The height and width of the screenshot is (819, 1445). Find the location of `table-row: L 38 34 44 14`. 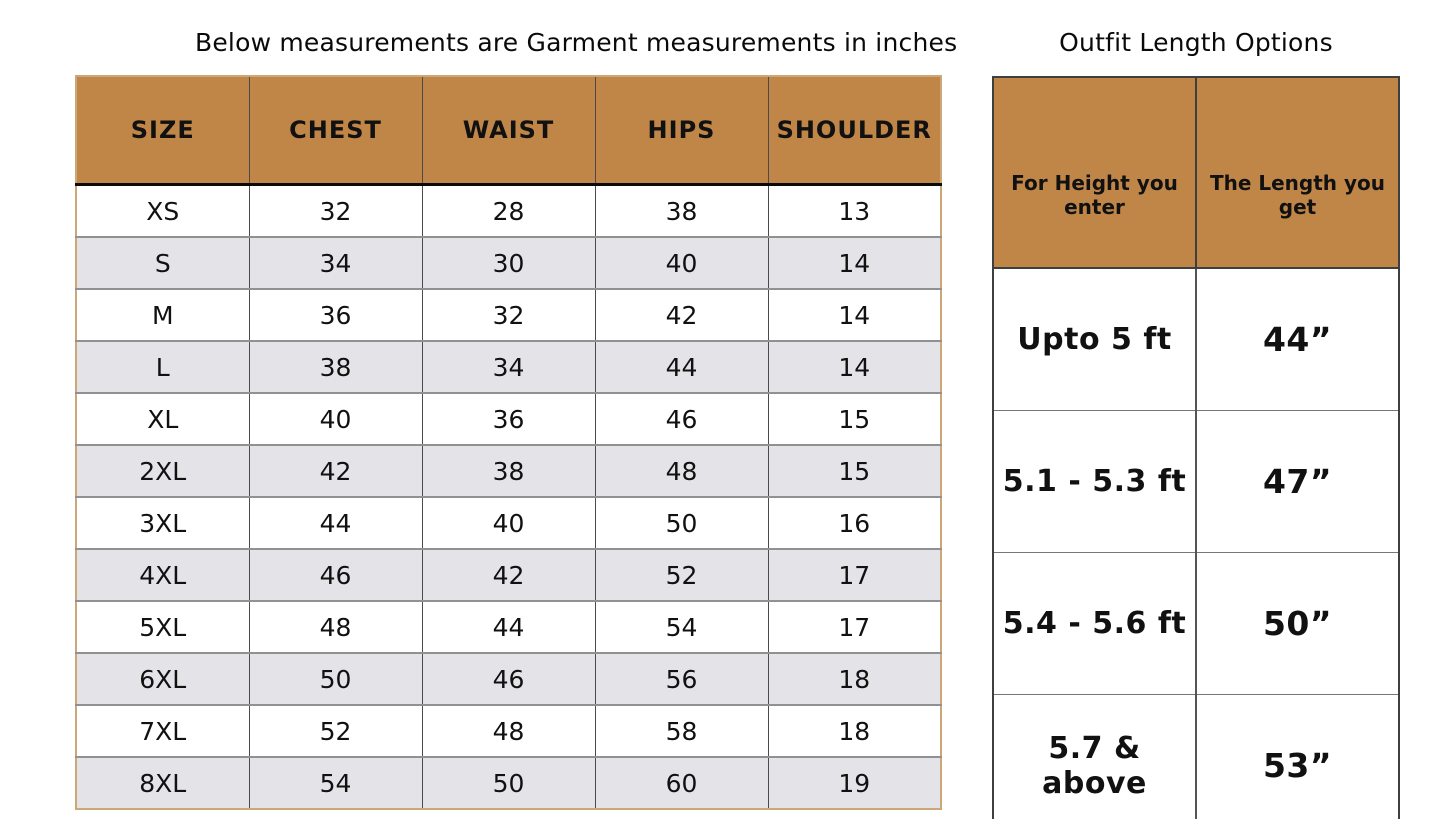

table-row: L 38 34 44 14 is located at coordinates (508, 366).